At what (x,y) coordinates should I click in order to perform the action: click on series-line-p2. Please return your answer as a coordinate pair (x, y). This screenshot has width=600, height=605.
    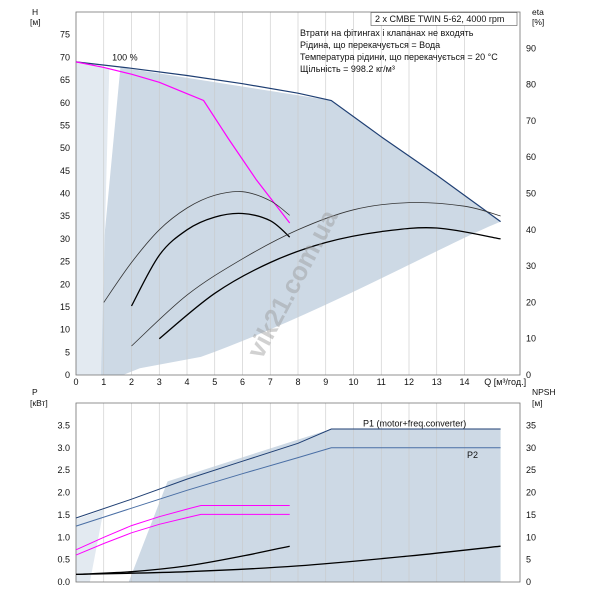
    Looking at the image, I should click on (288, 487).